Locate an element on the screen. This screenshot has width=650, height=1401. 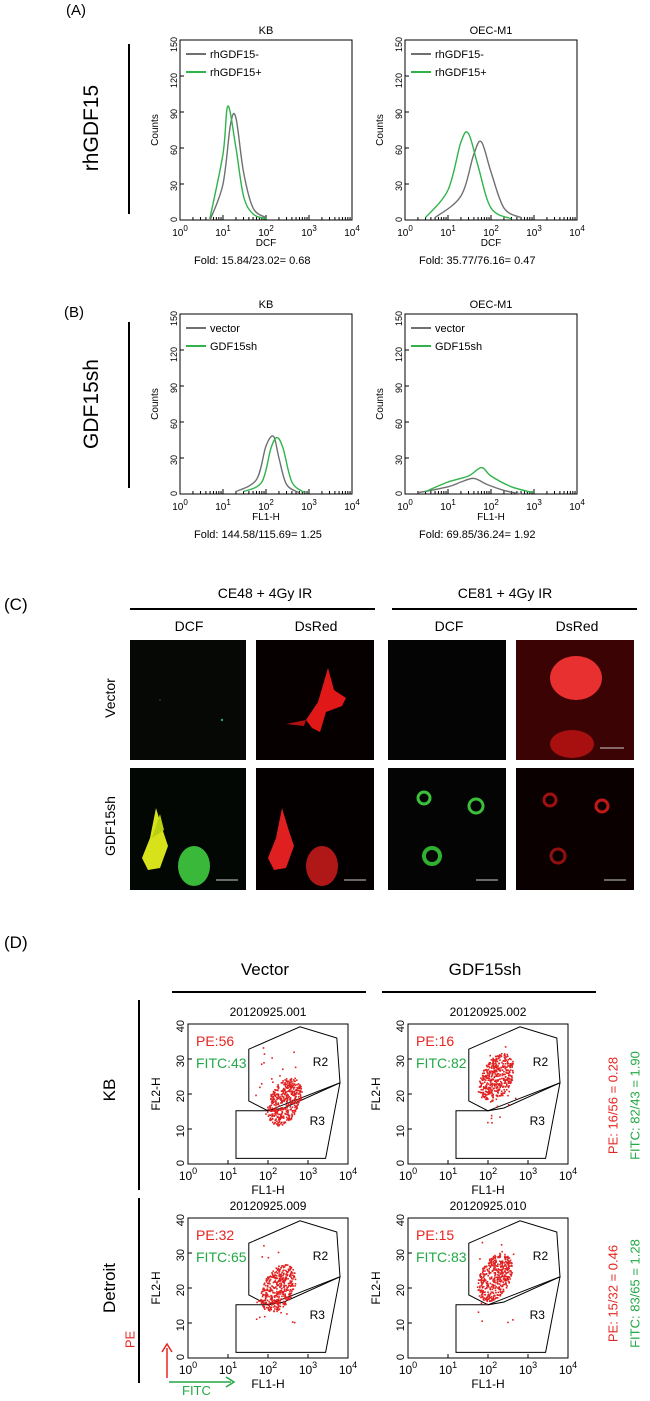
y-tick-label: 0 is located at coordinates (401, 1163).